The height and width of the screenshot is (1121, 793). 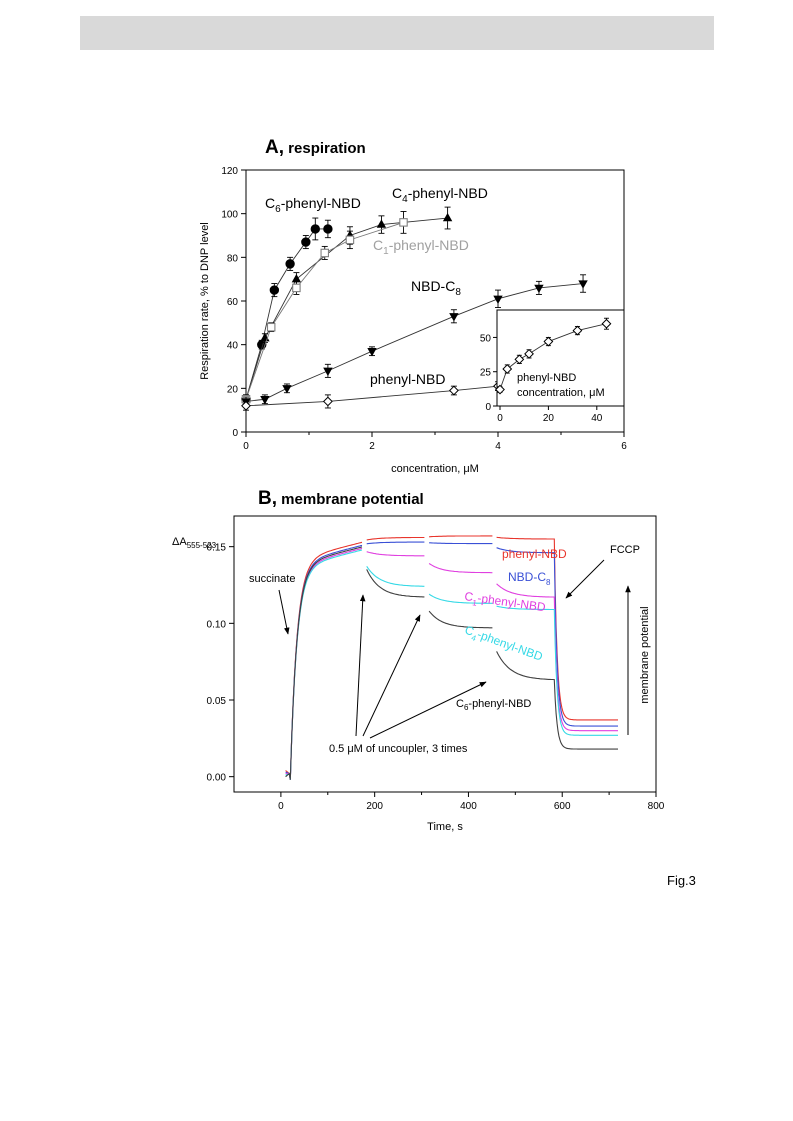 I want to click on trace-C6-phenyl-NBD-seg4, so click(x=557, y=700).